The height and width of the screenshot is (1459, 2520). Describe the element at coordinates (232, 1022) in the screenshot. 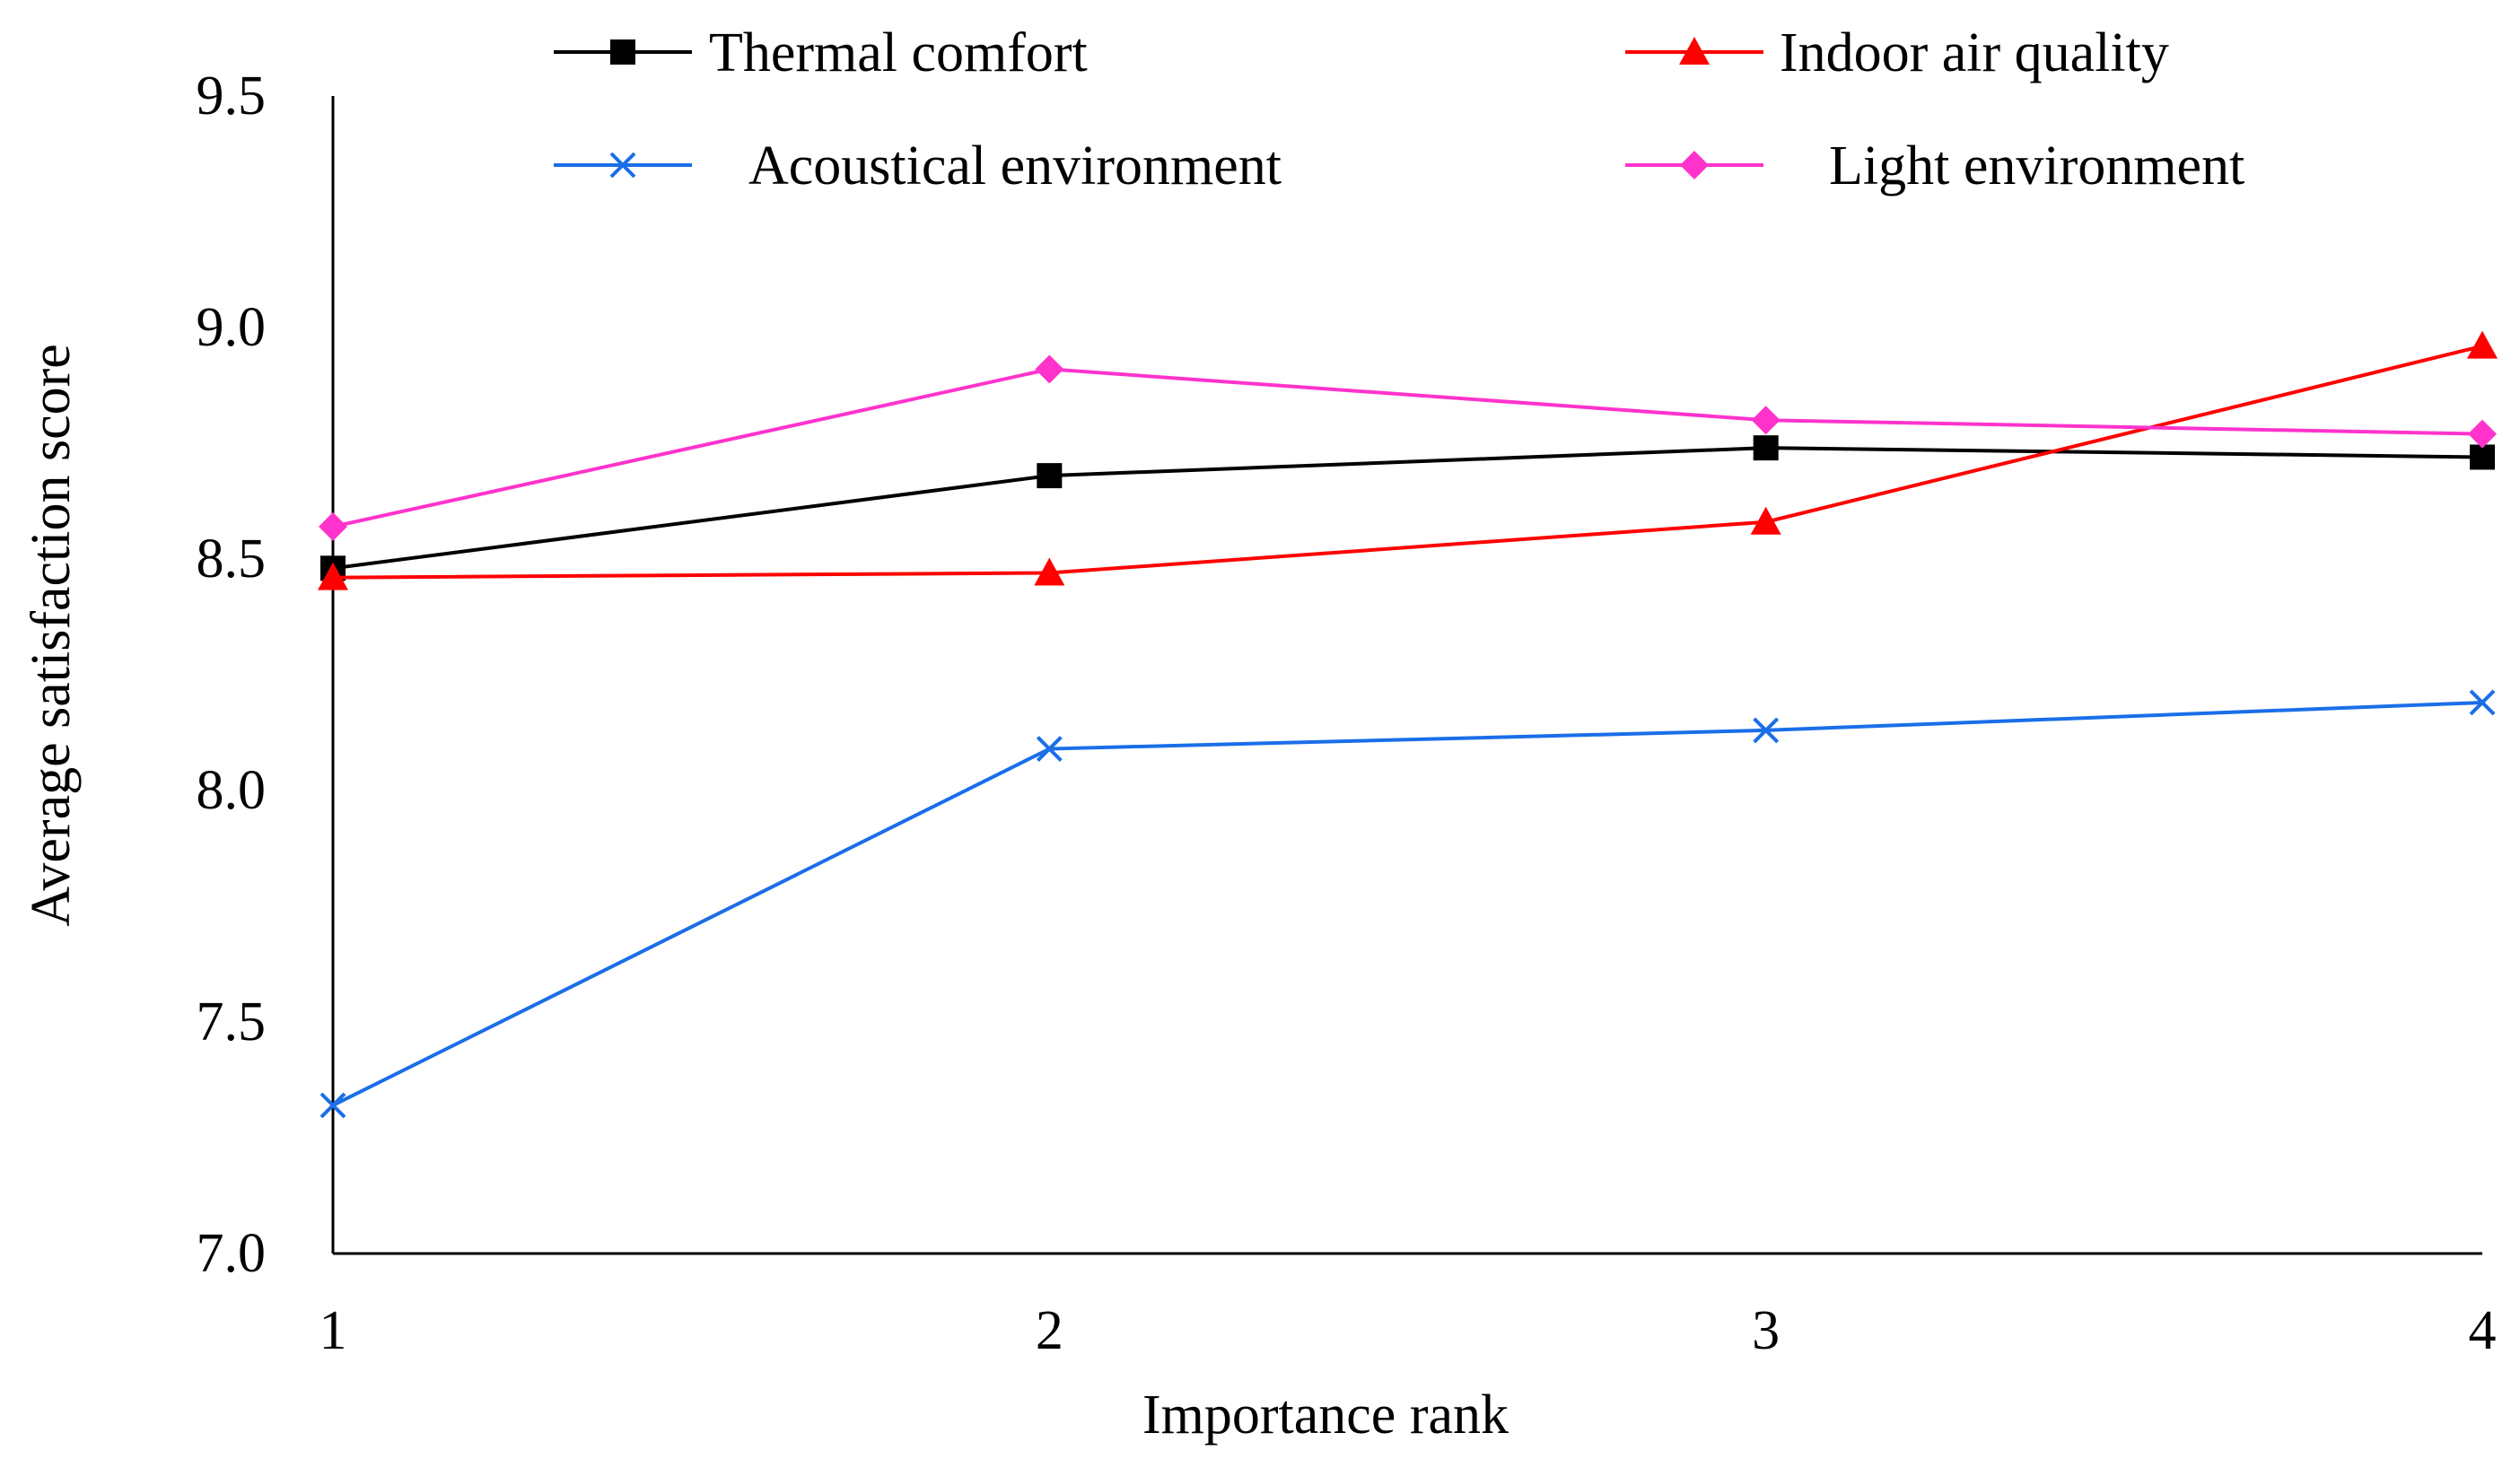

I see `y-tick-label: 7.5` at that location.